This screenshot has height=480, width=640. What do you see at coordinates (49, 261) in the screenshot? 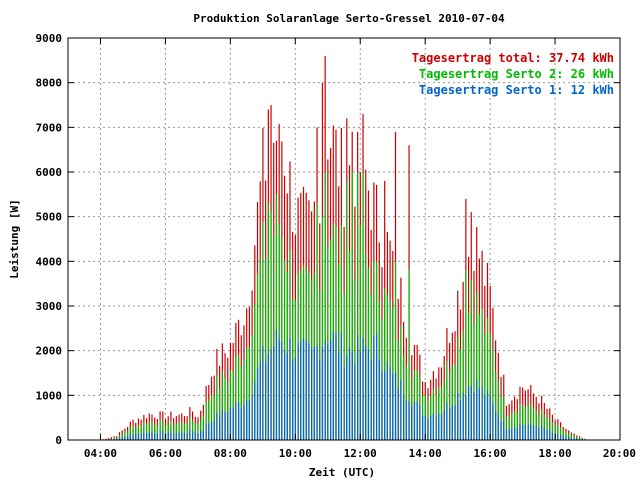
I see `y-tick-label: 4000` at bounding box center [49, 261].